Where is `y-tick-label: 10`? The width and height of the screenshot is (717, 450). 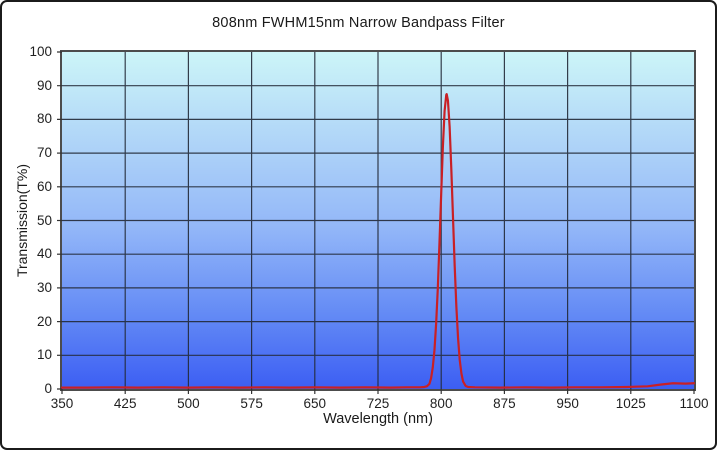
y-tick-label: 10 is located at coordinates (44, 355).